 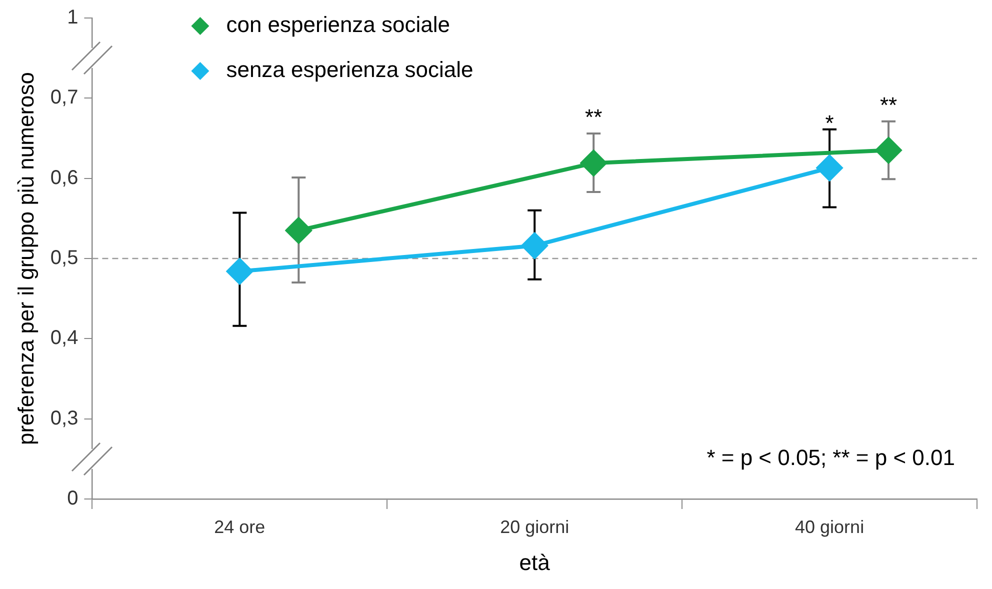 I want to click on x-tick-label: 20 giorni, so click(x=535, y=526).